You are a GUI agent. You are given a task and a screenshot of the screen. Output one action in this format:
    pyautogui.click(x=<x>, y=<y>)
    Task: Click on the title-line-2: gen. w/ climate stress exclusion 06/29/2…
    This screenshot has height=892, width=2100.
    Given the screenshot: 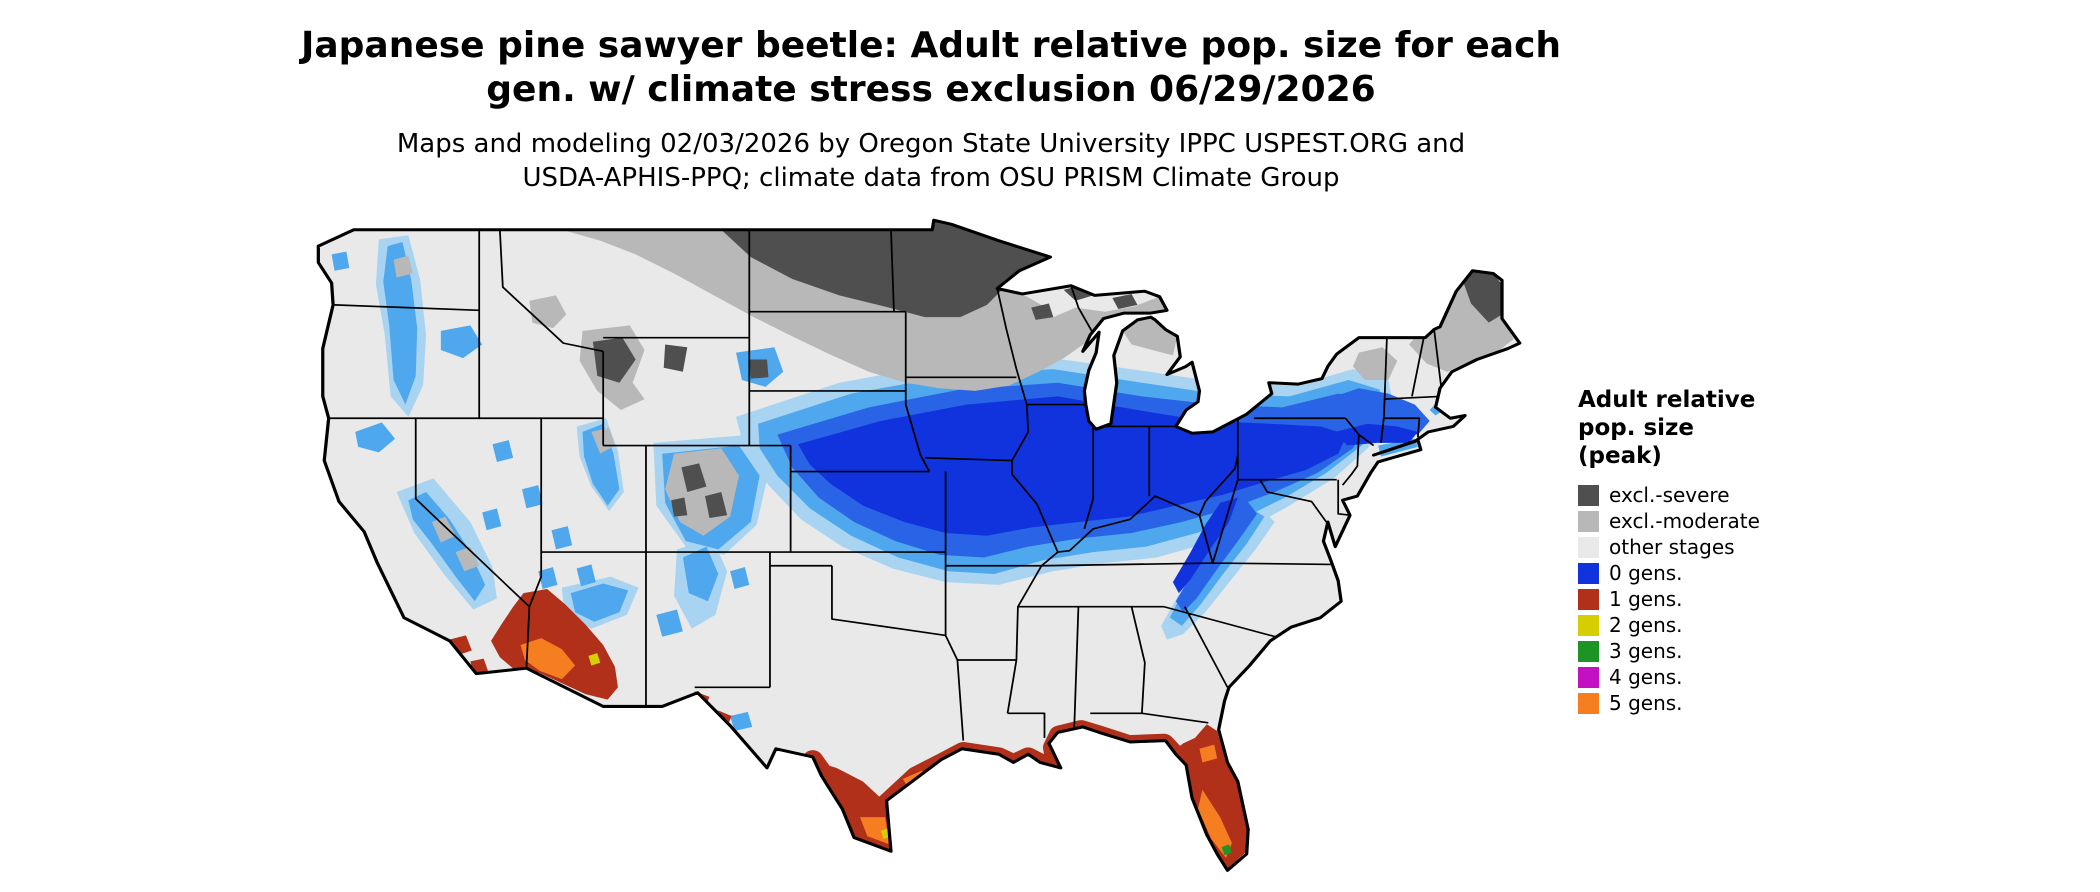 What is the action you would take?
    pyautogui.click(x=931, y=89)
    